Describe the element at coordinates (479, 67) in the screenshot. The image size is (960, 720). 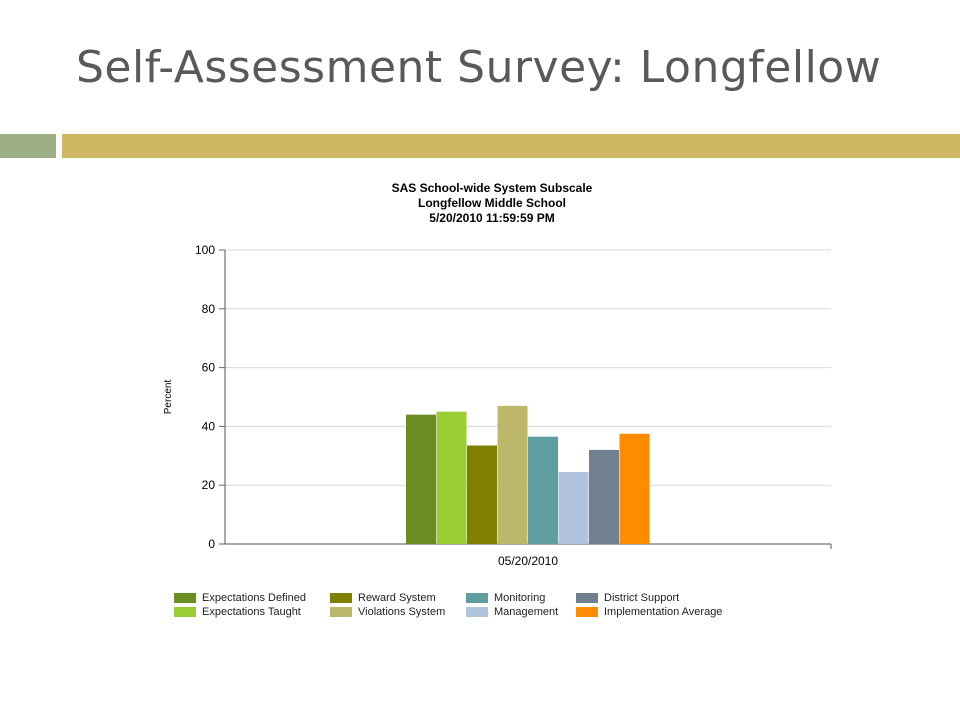
I see `slide-title: Self-Assessment Survey: Longfellow` at that location.